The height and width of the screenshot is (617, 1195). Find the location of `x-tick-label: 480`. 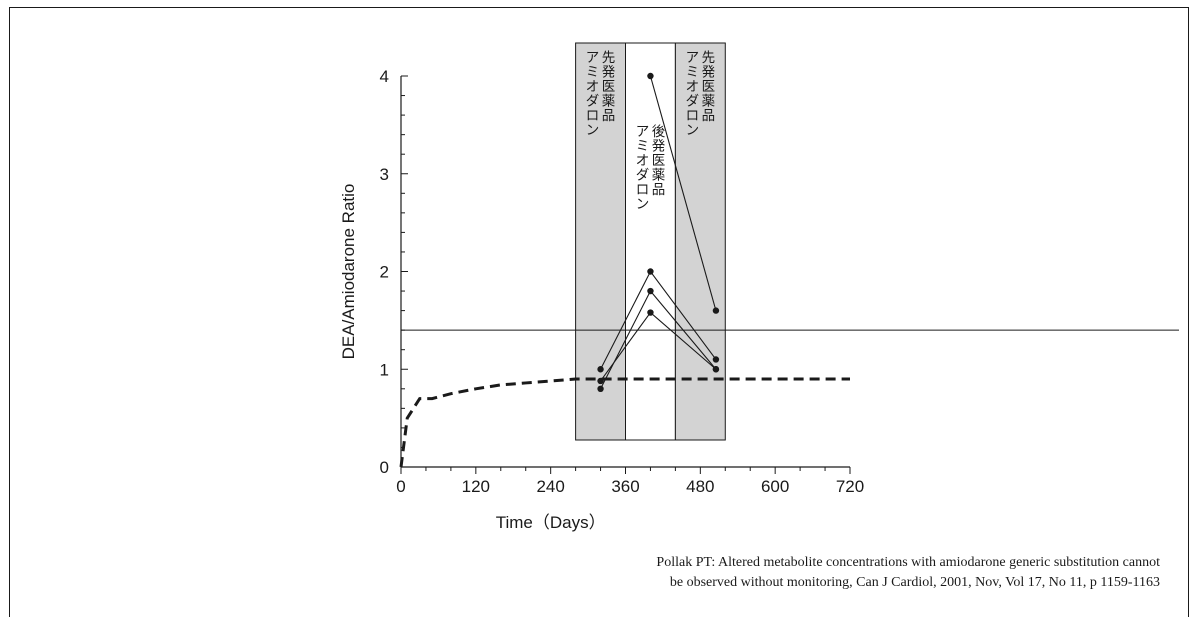

x-tick-label: 480 is located at coordinates (700, 486).